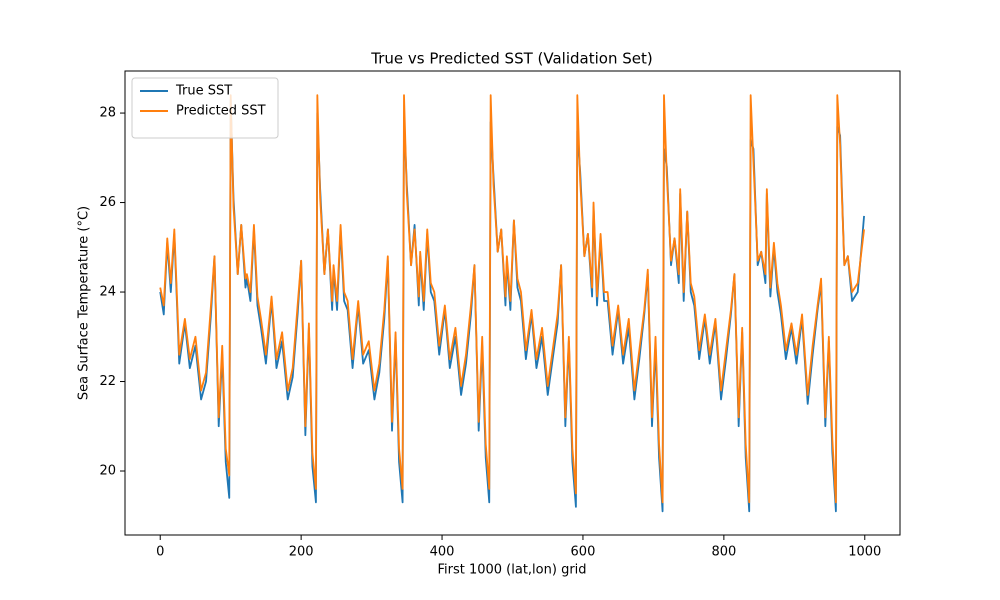  I want to click on y-tick-label: 28, so click(107, 113).